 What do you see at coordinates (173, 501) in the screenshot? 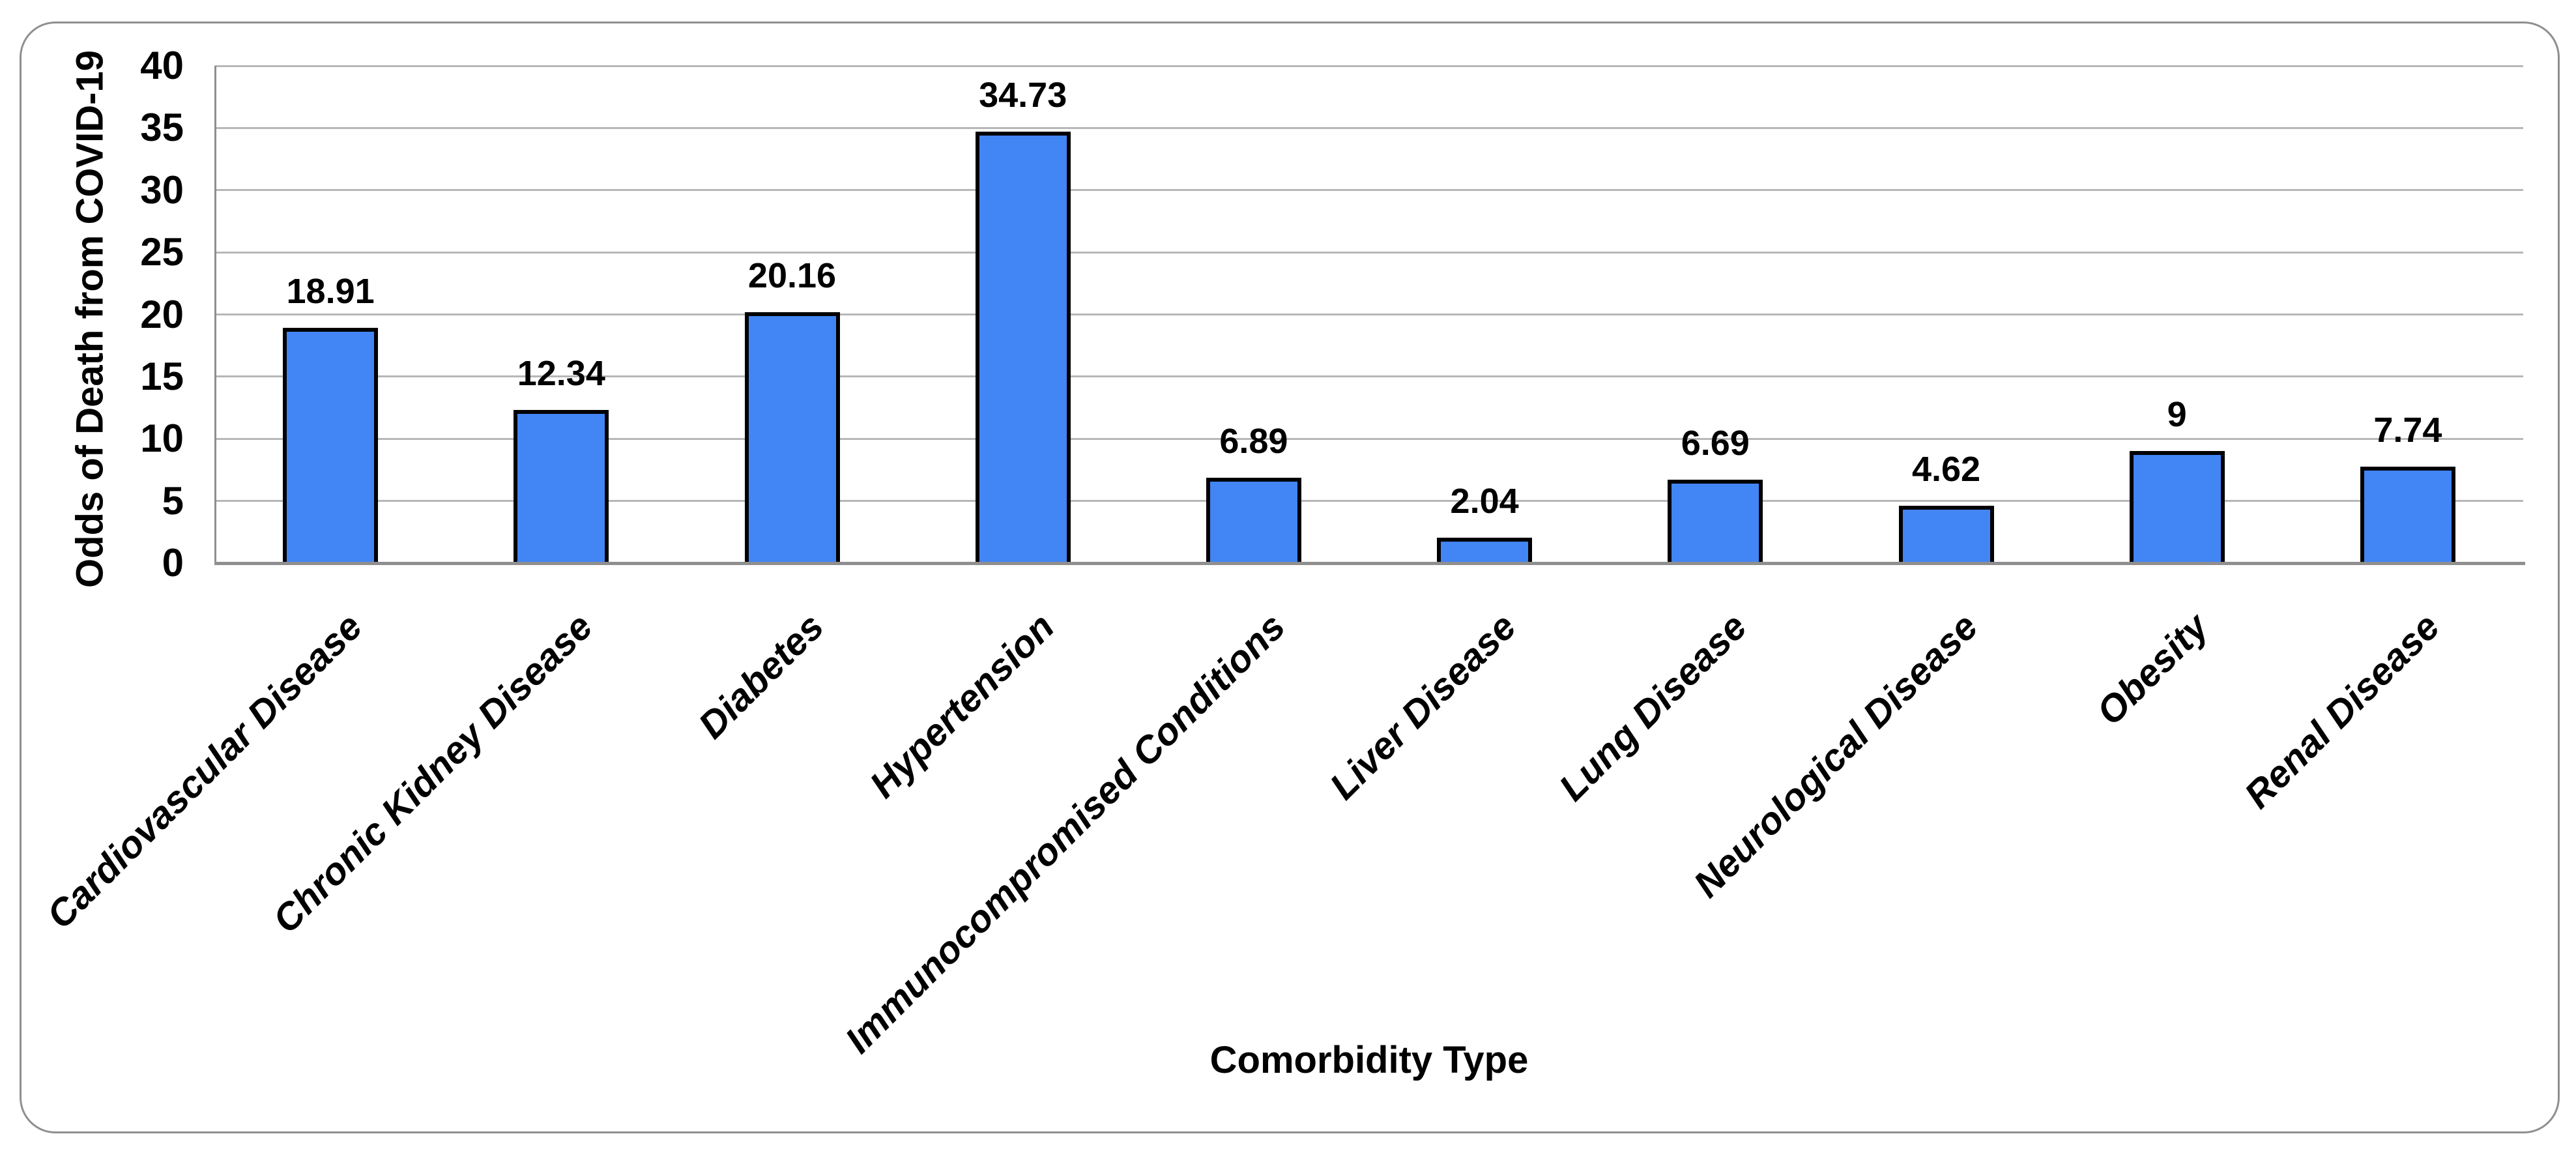
I see `y-tick-label: 5` at bounding box center [173, 501].